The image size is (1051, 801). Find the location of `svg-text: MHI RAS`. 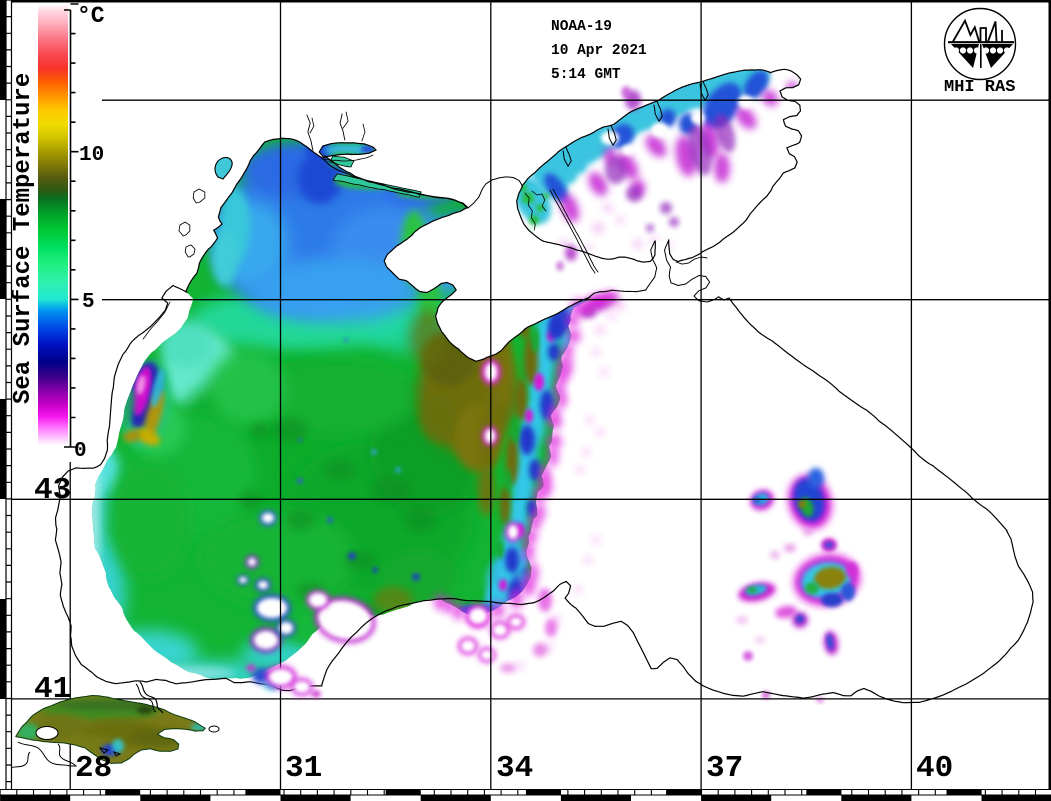

svg-text: MHI RAS is located at coordinates (979, 87).